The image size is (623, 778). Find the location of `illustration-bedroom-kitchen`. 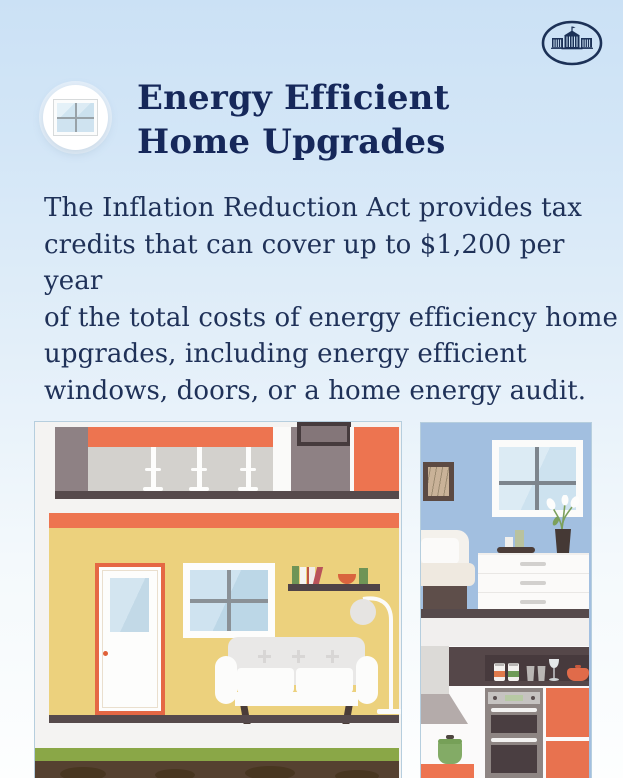

illustration-bedroom-kitchen is located at coordinates (506, 600).